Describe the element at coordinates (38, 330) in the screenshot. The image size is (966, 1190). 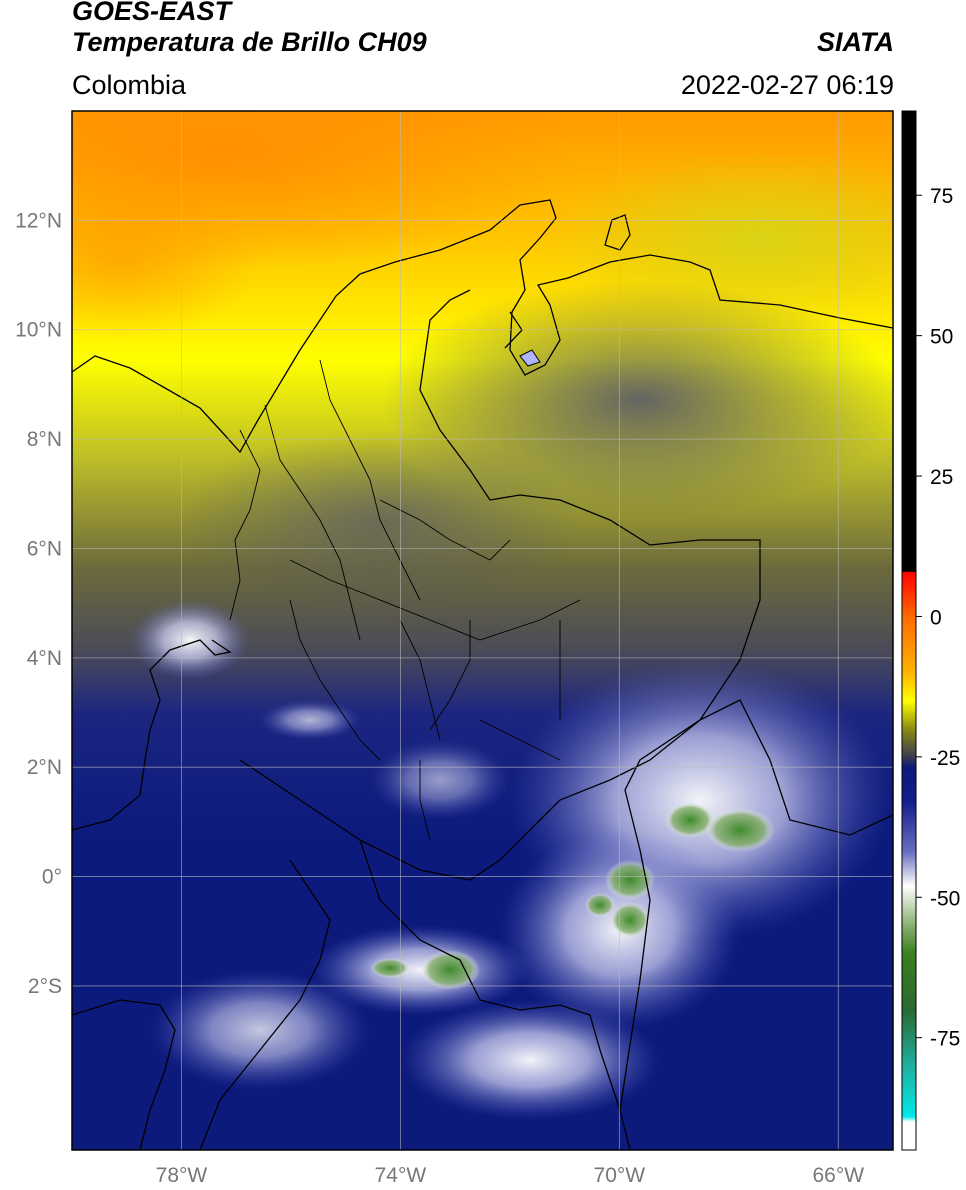
I see `lat-tick-label: 10°N` at that location.